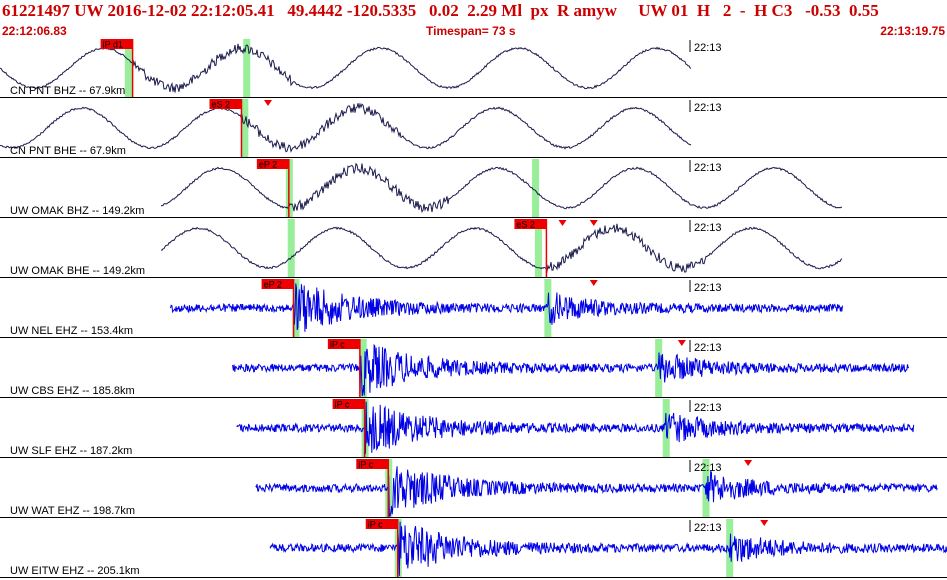 The height and width of the screenshot is (580, 947). What do you see at coordinates (72, 511) in the screenshot?
I see `station-label: UW WAT EHZ -- 198.7km` at bounding box center [72, 511].